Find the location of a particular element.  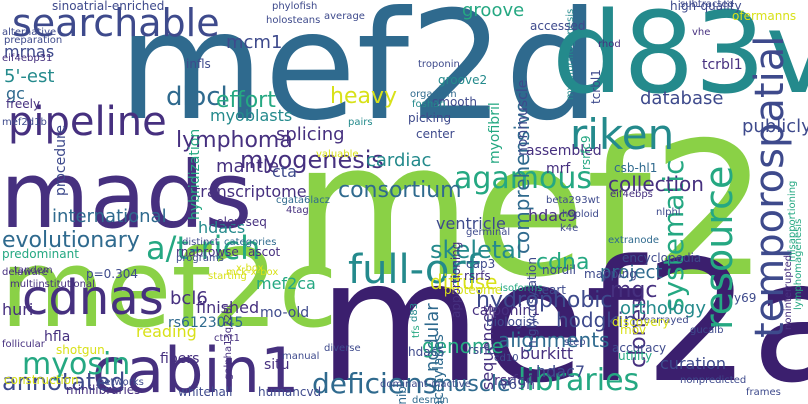

word-nonpredicted: nonpredicted is located at coordinates (713, 380).